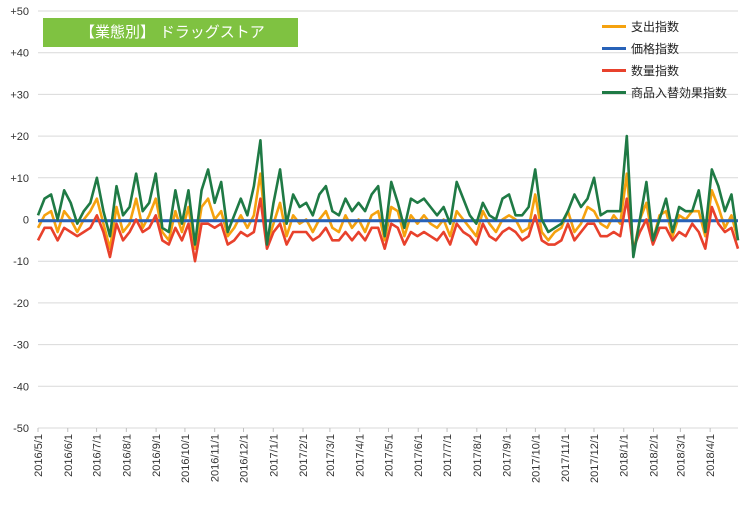 Image resolution: width=742 pixels, height=509 pixels. What do you see at coordinates (274, 455) in the screenshot?
I see `x-tick-label: 2017/1/1` at bounding box center [274, 455].